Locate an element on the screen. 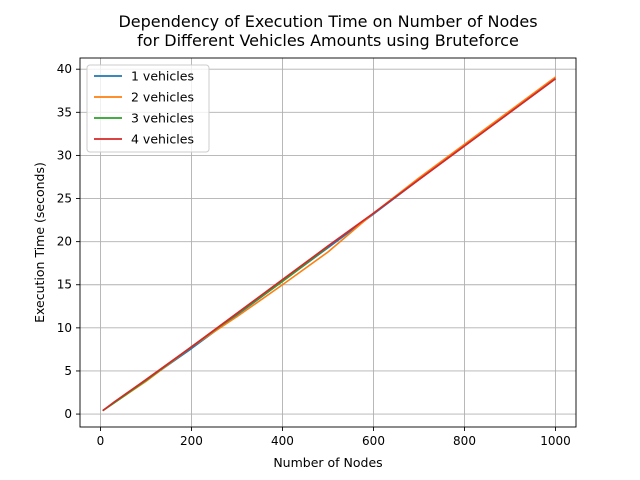 The width and height of the screenshot is (640, 480). y-axis-label: Execution Time (seconds) is located at coordinates (39, 242).